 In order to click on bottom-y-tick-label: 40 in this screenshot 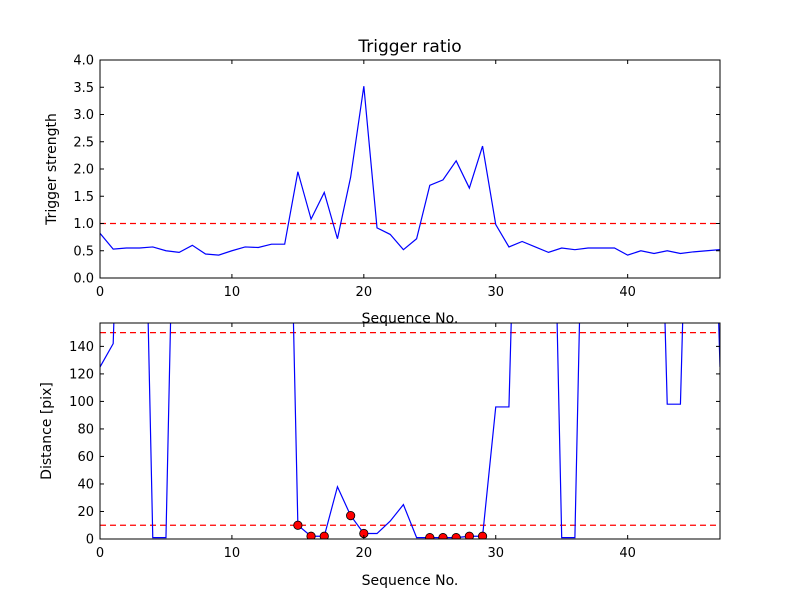, I will do `click(85, 484)`.